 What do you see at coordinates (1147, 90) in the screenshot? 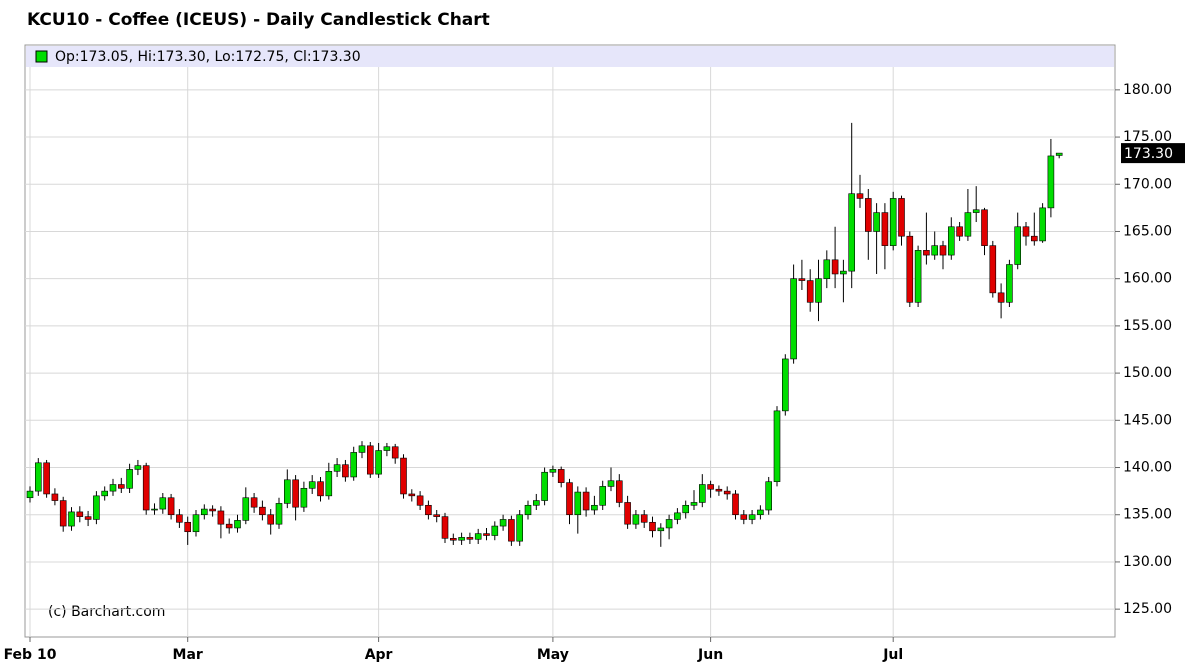
I see `y-tick-label: 180.00` at bounding box center [1147, 90].